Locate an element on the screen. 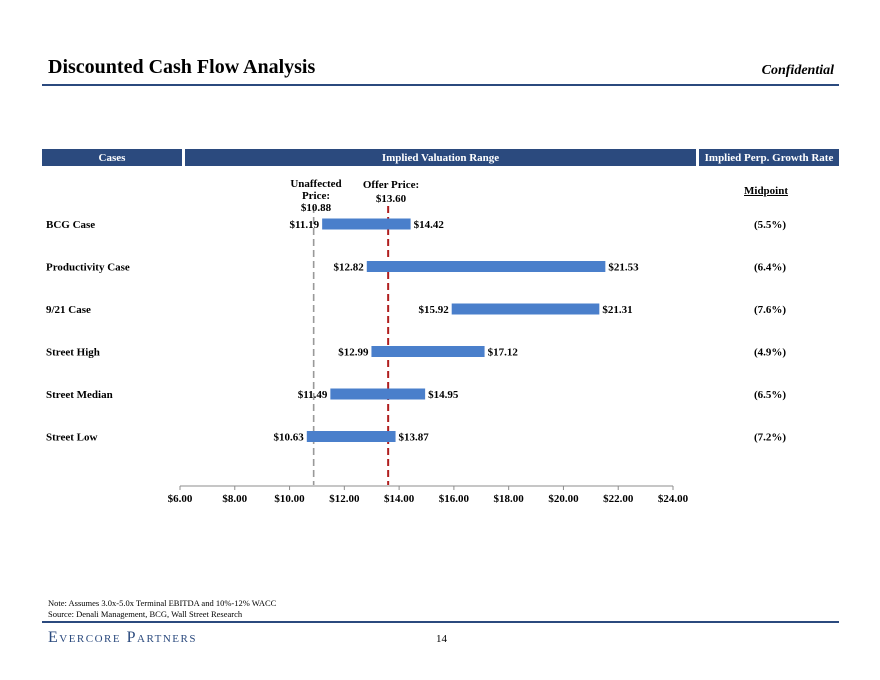 This screenshot has width=880, height=680. low-value-label: $10.63 is located at coordinates (289, 438).